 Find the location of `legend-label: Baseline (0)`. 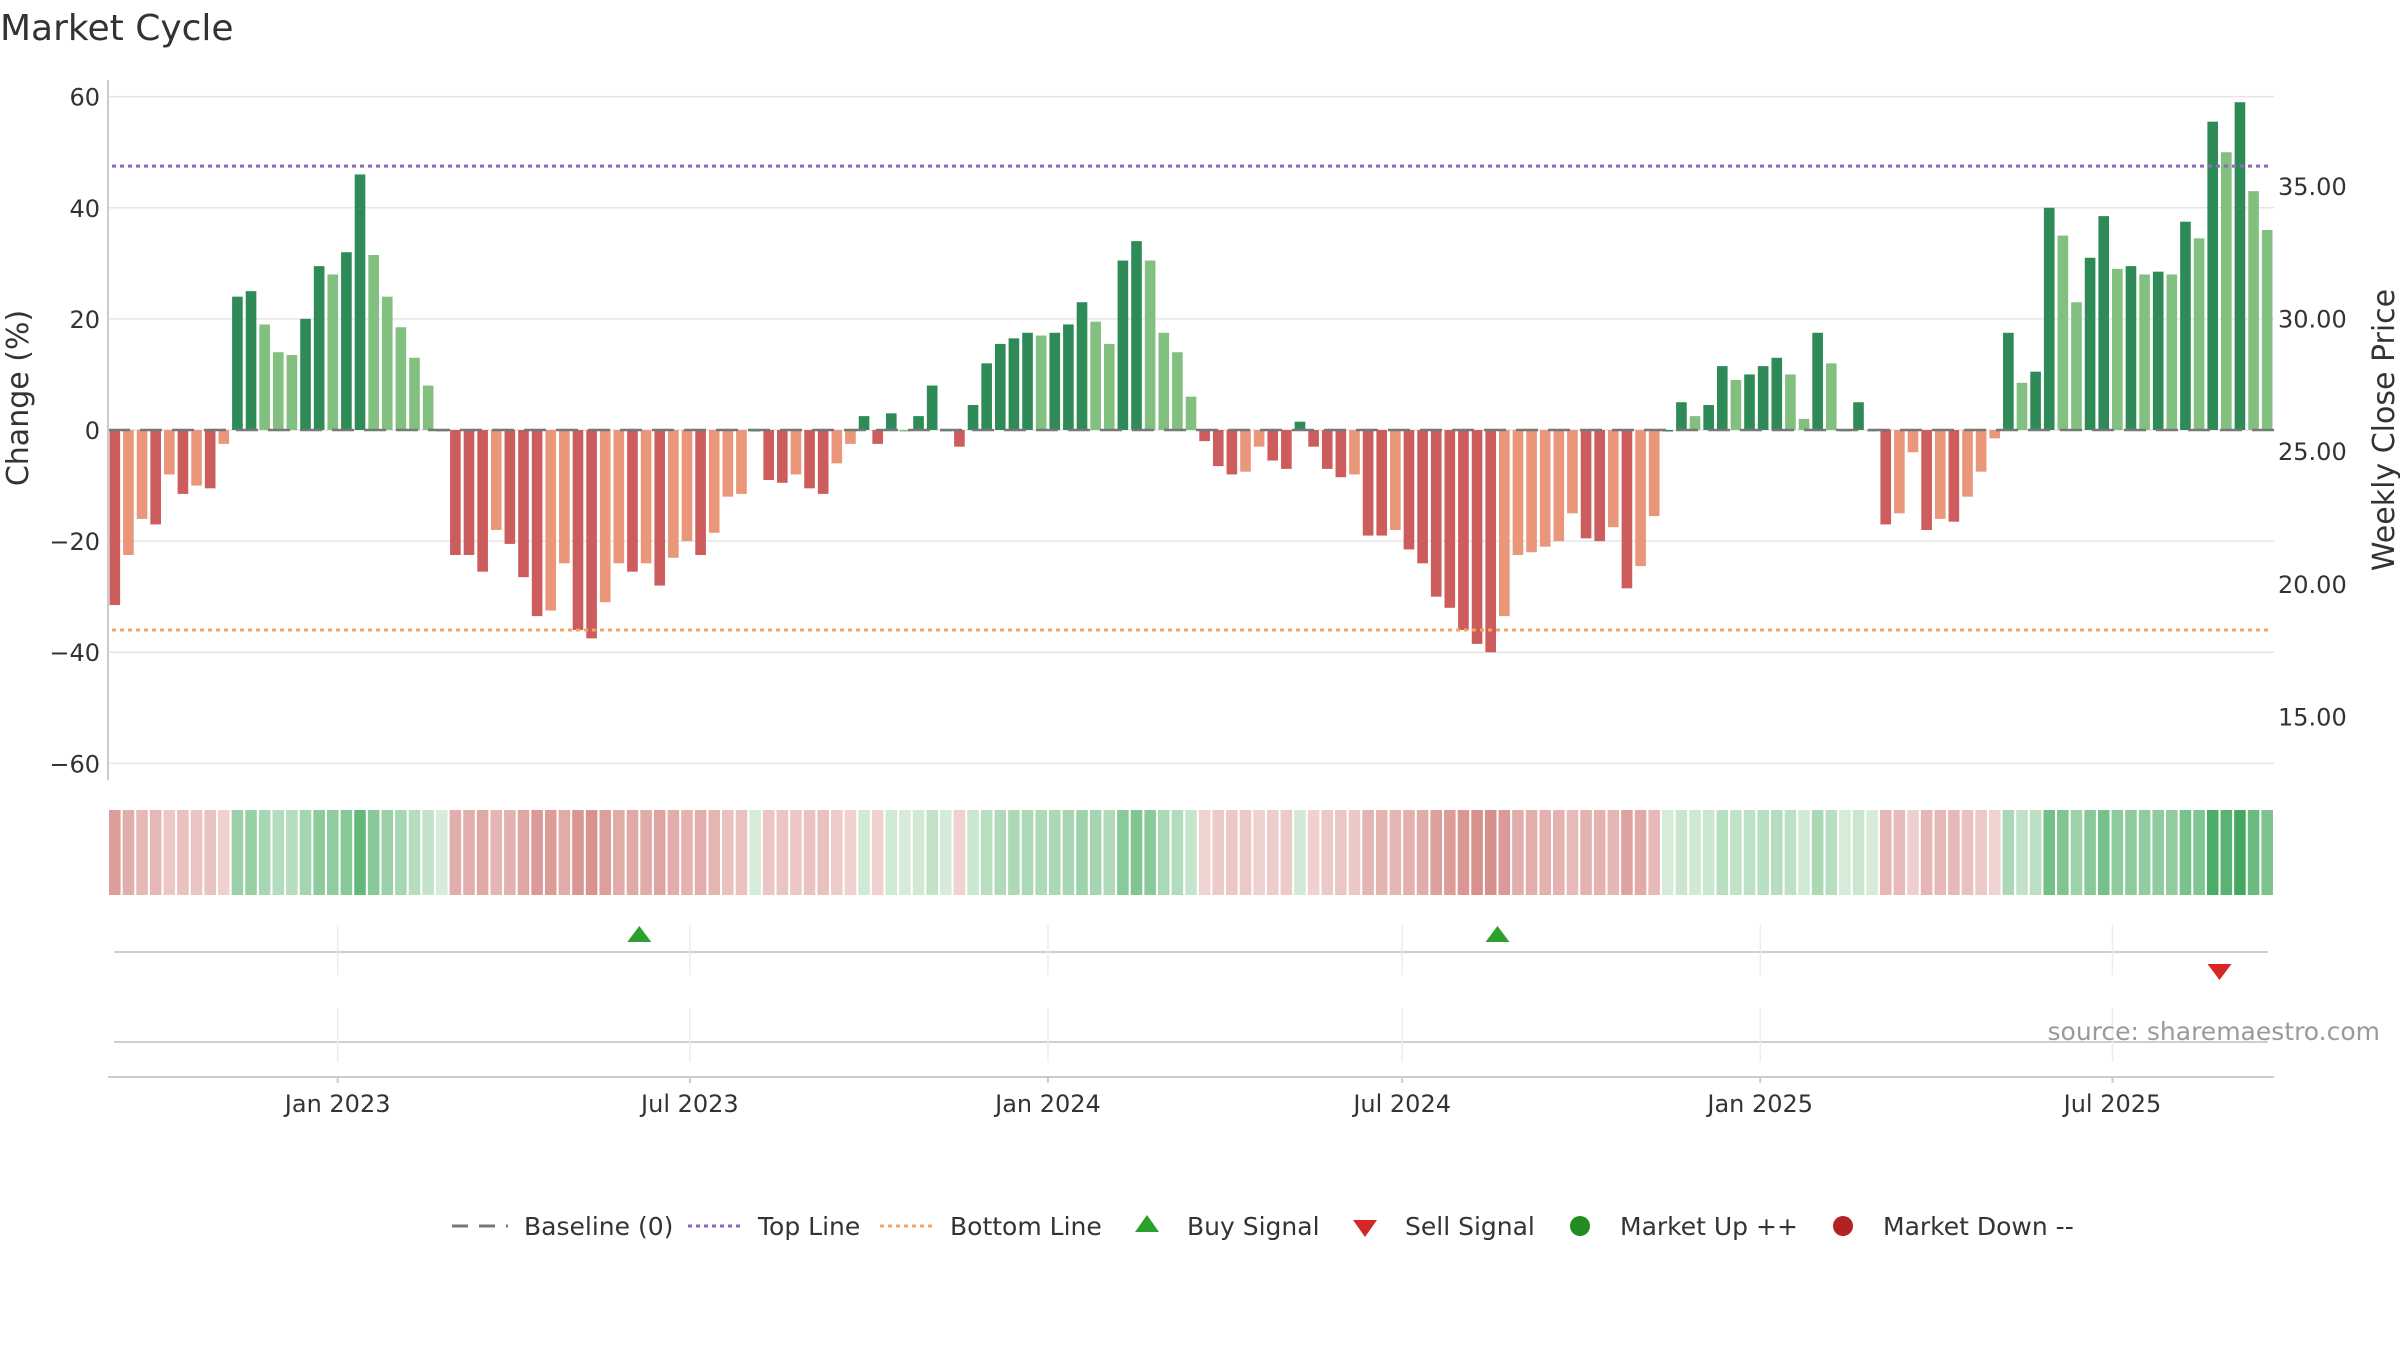

legend-label: Baseline (0) is located at coordinates (598, 1226).